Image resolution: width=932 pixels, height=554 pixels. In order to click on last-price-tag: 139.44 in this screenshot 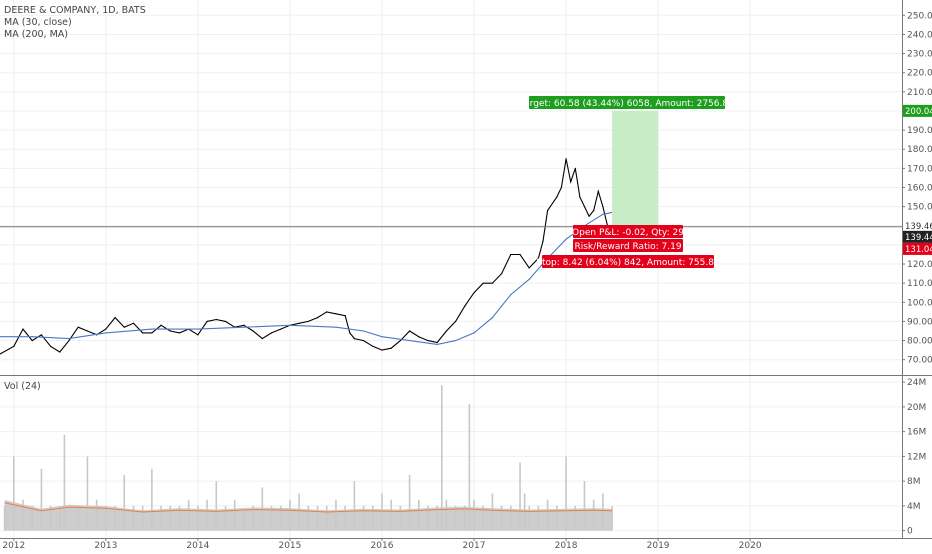, I will do `click(918, 238)`.